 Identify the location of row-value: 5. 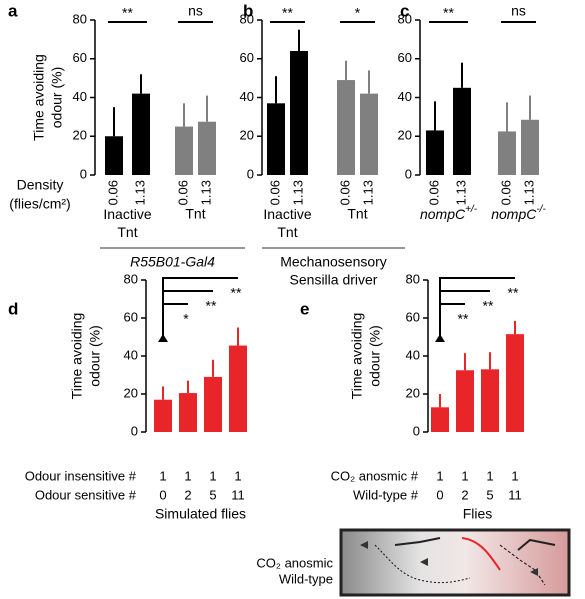
(489, 494).